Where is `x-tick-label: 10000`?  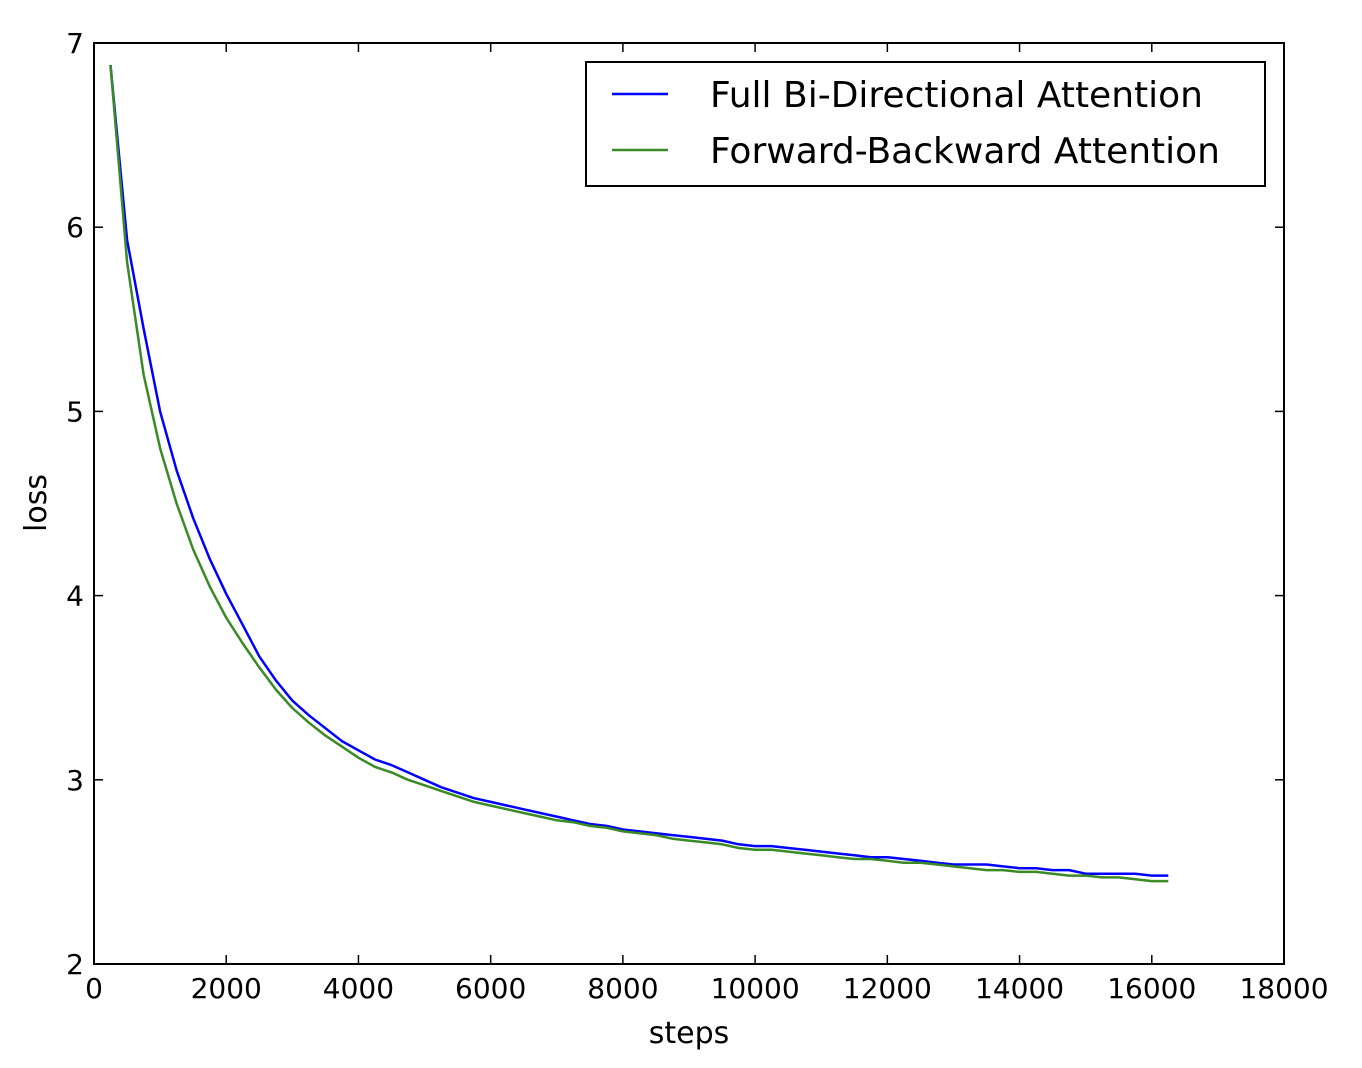 x-tick-label: 10000 is located at coordinates (755, 988).